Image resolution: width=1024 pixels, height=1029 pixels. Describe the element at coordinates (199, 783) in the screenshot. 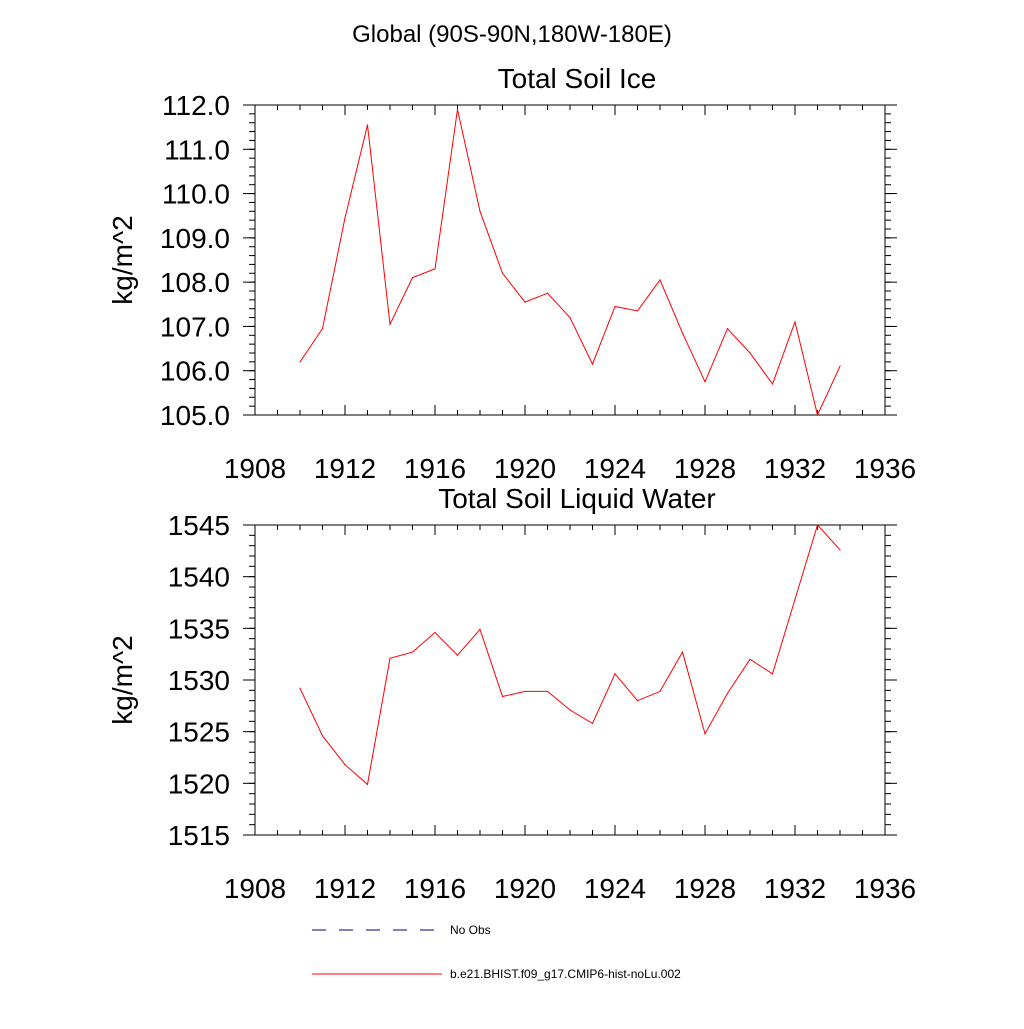

I see `y-tick-label-liquid: 1520` at that location.